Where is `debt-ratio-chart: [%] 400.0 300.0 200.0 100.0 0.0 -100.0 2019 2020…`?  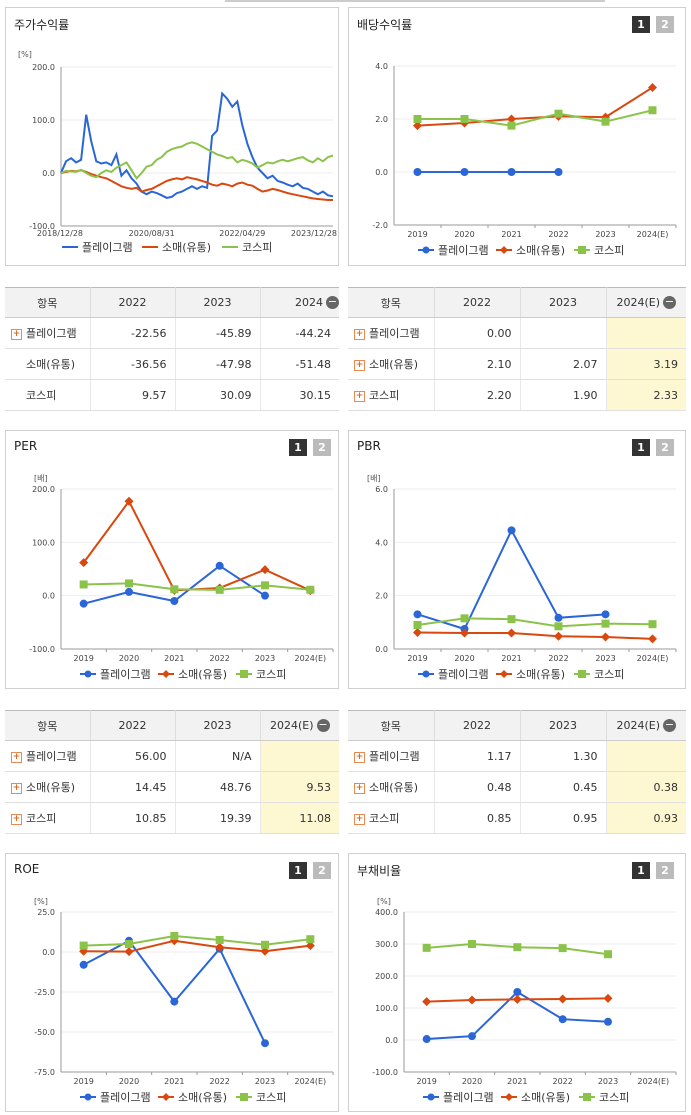 debt-ratio-chart: [%] 400.0 300.0 200.0 100.0 0.0 -100.0 2019 2020… is located at coordinates (524, 1000).